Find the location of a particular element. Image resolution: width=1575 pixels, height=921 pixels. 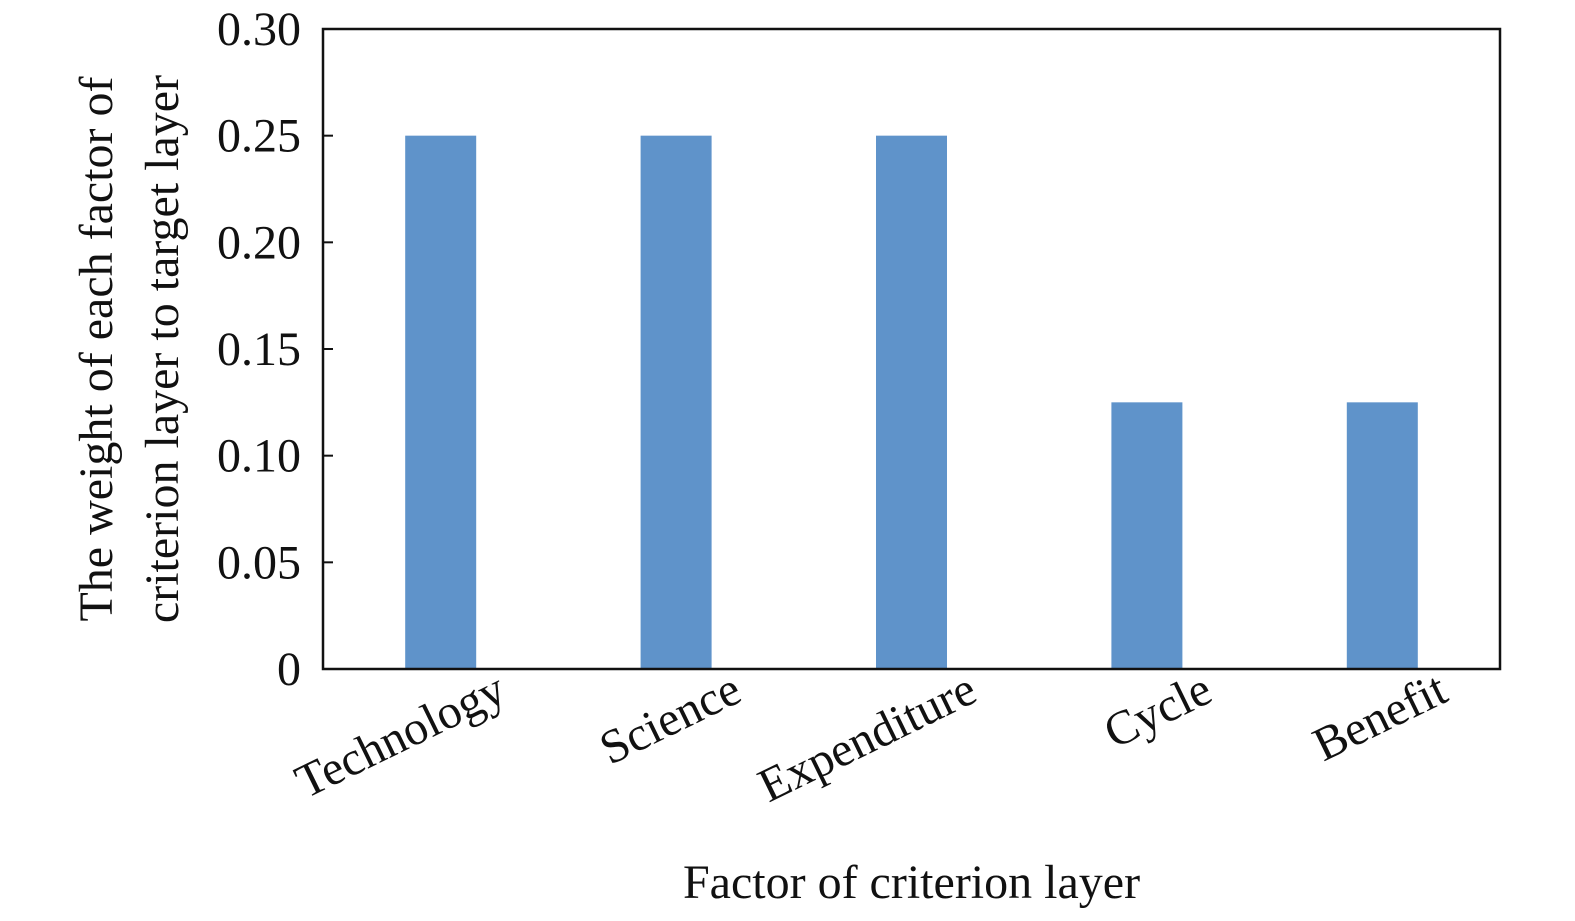

x-axis-category-labels: Technology Science Expenditure Cycle Benefit is located at coordinates (871, 737).